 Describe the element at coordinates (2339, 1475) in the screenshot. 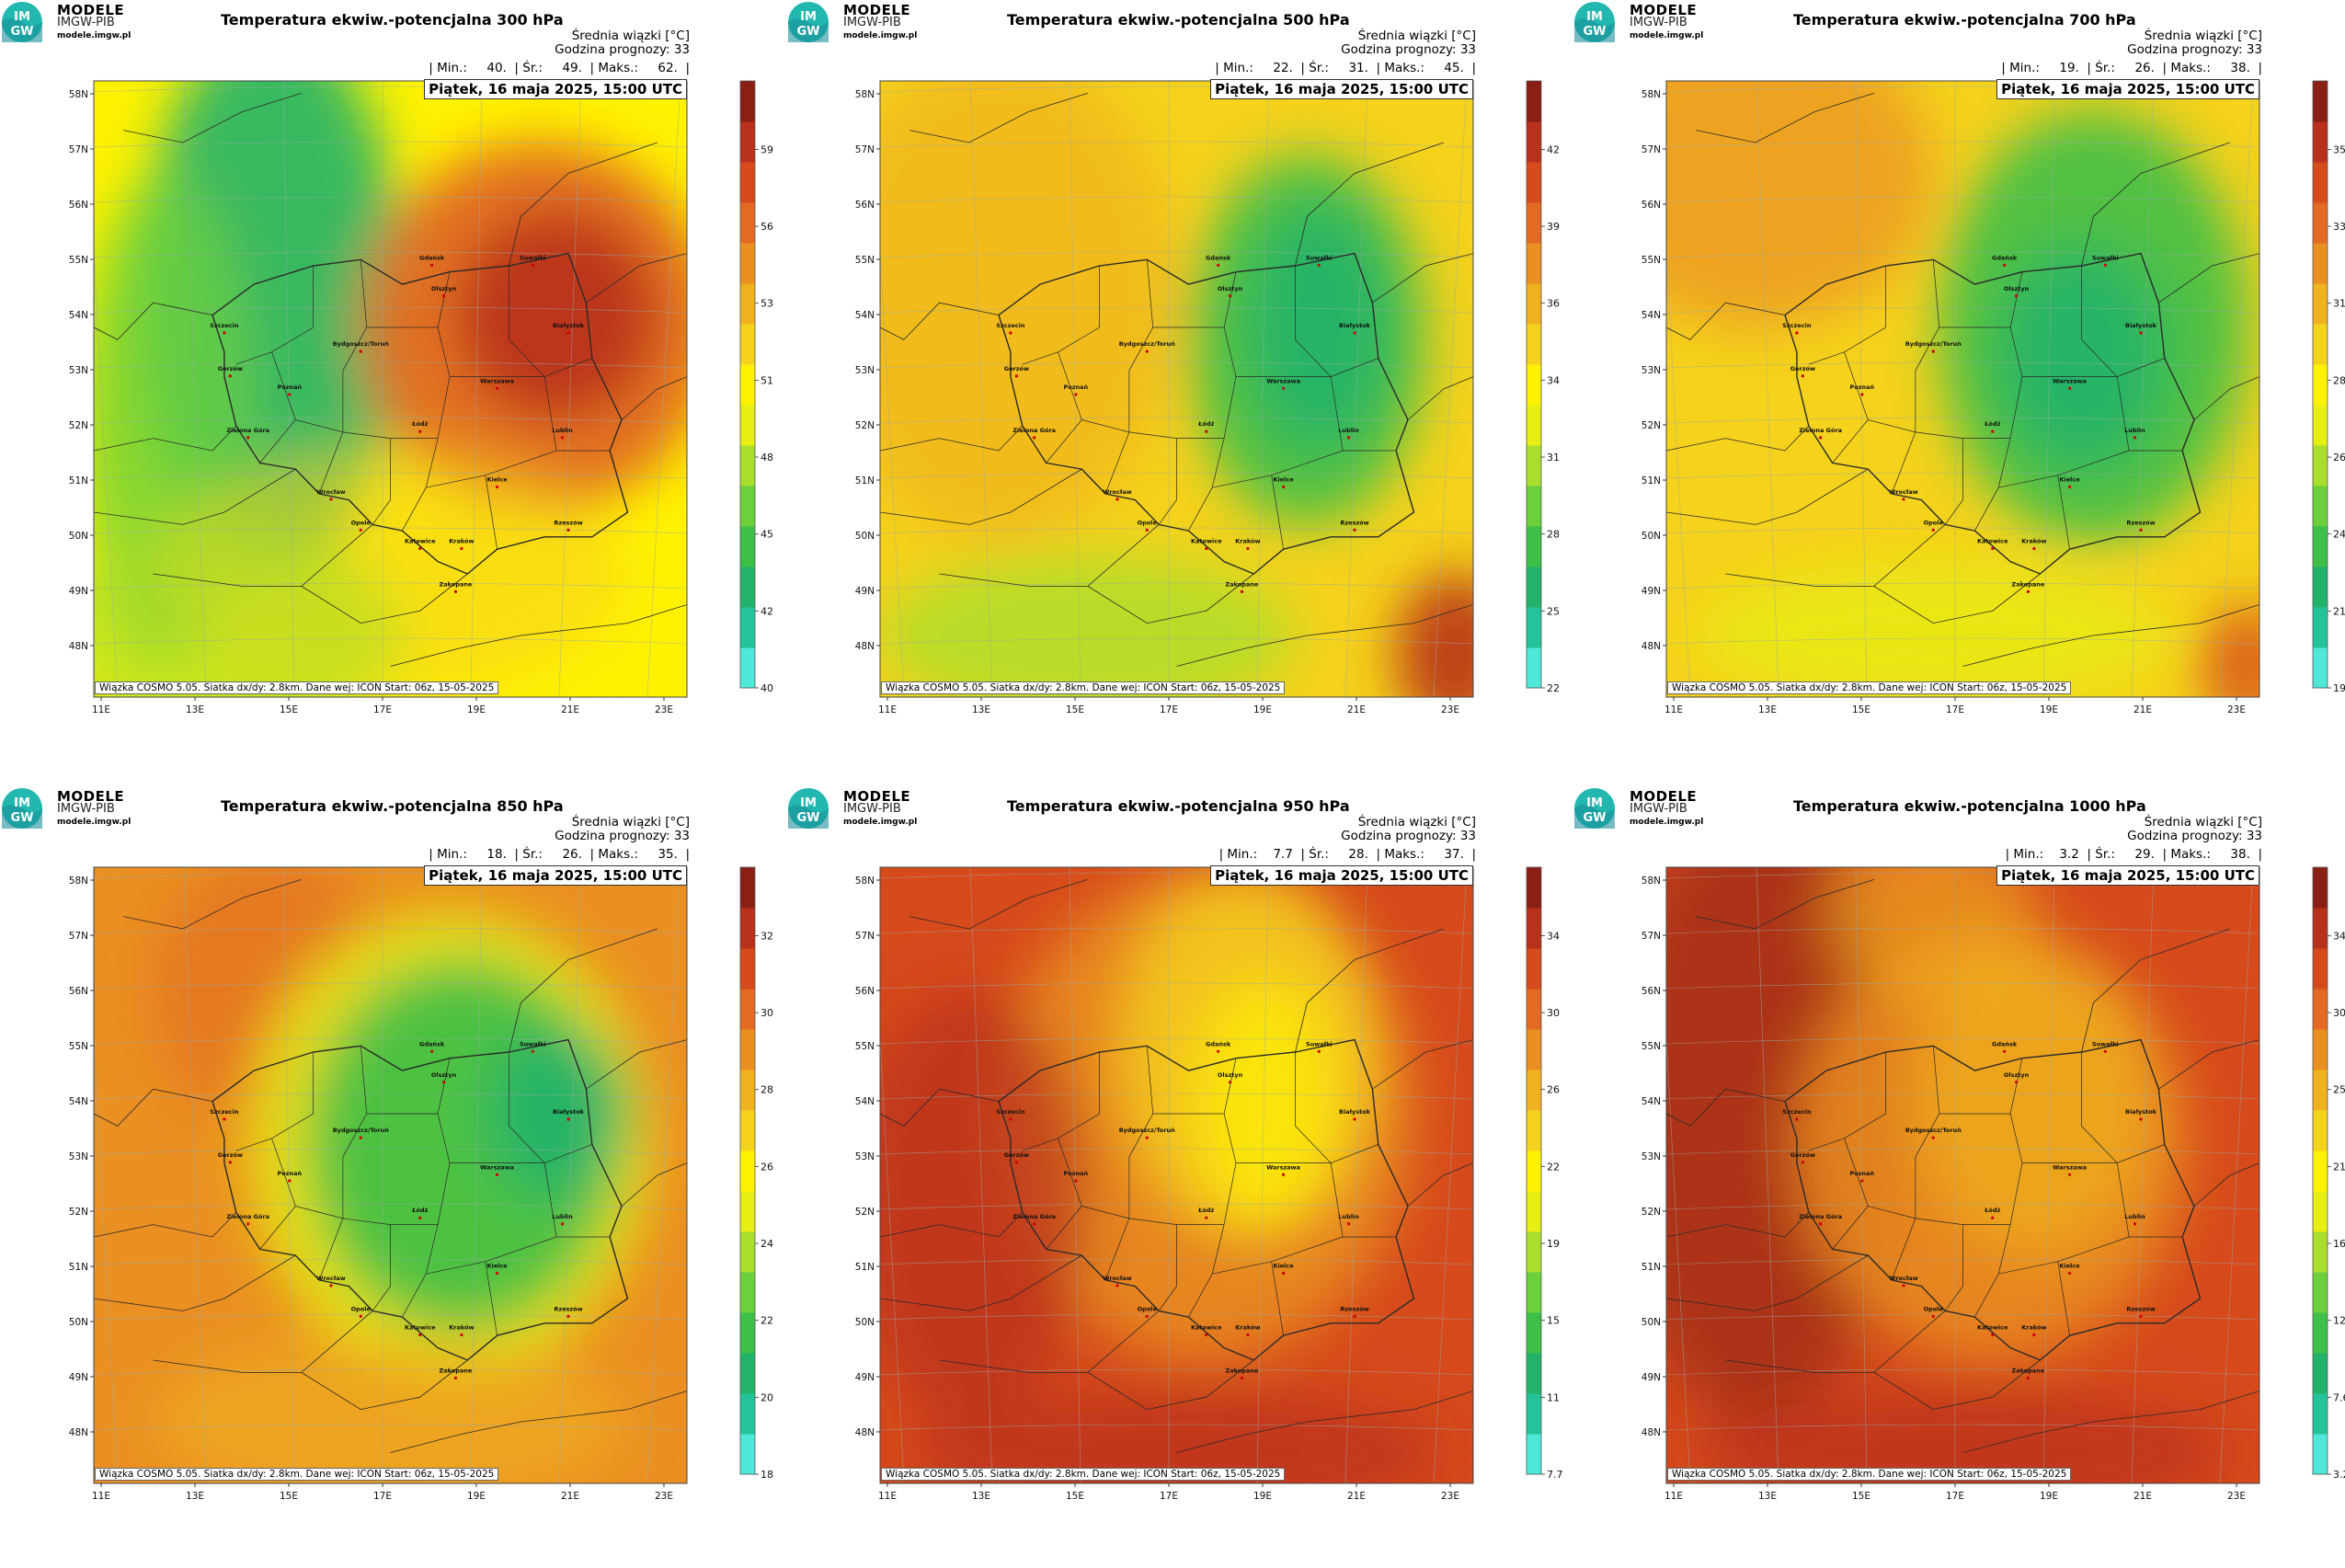

I see `colorbar-label: 3.2` at that location.